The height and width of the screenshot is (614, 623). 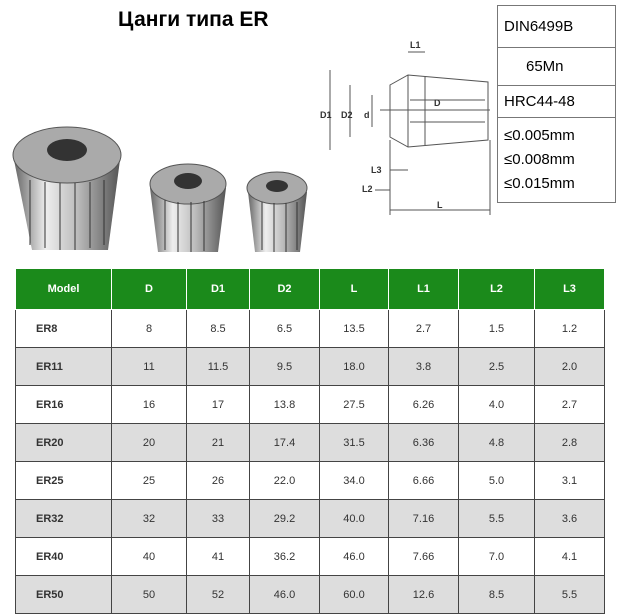 What do you see at coordinates (423, 404) in the screenshot?
I see `cell: 6.26` at bounding box center [423, 404].